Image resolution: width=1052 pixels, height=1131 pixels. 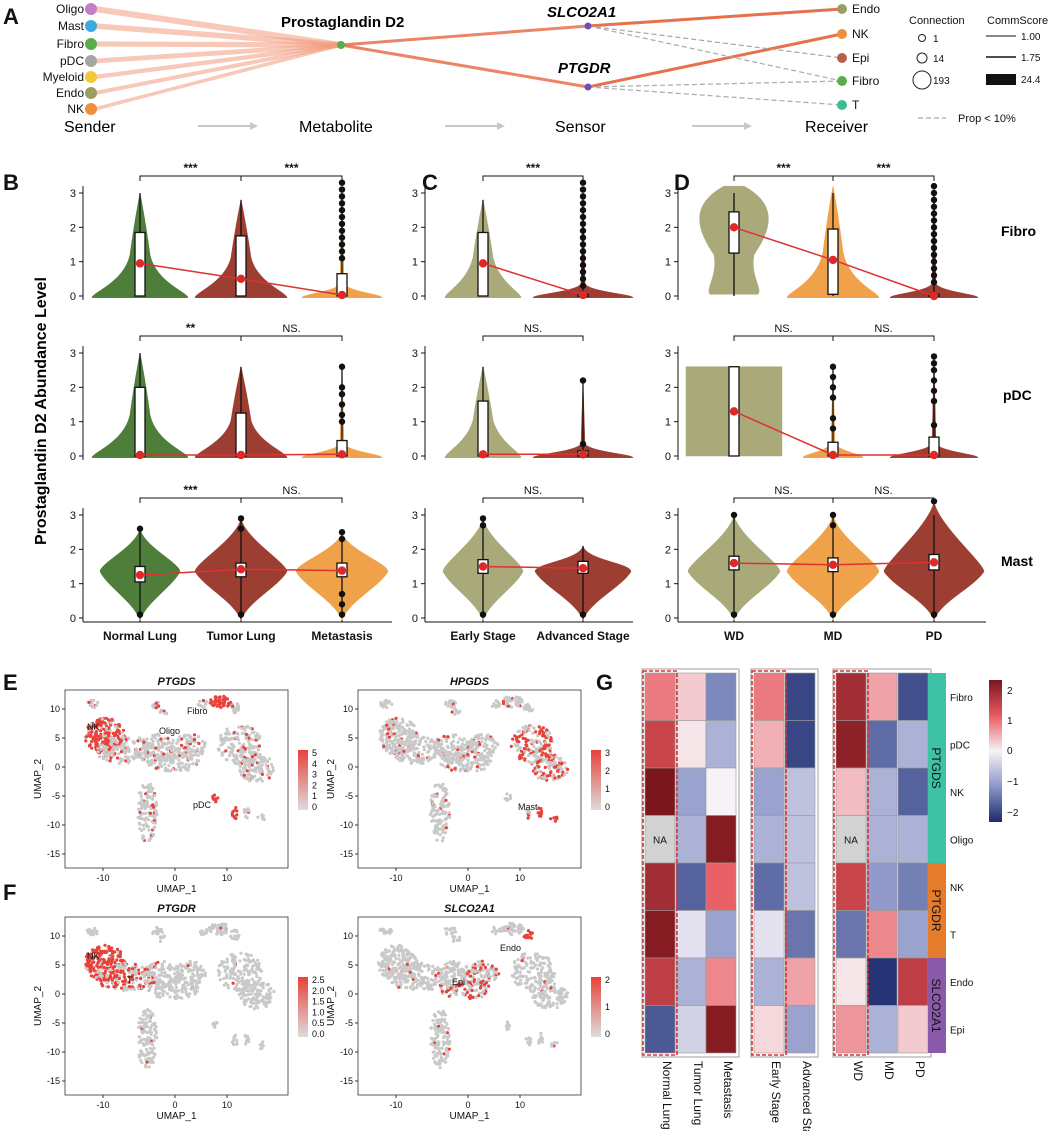 I want to click on flow-dash-ptgdr-fibro, so click(x=715, y=84).